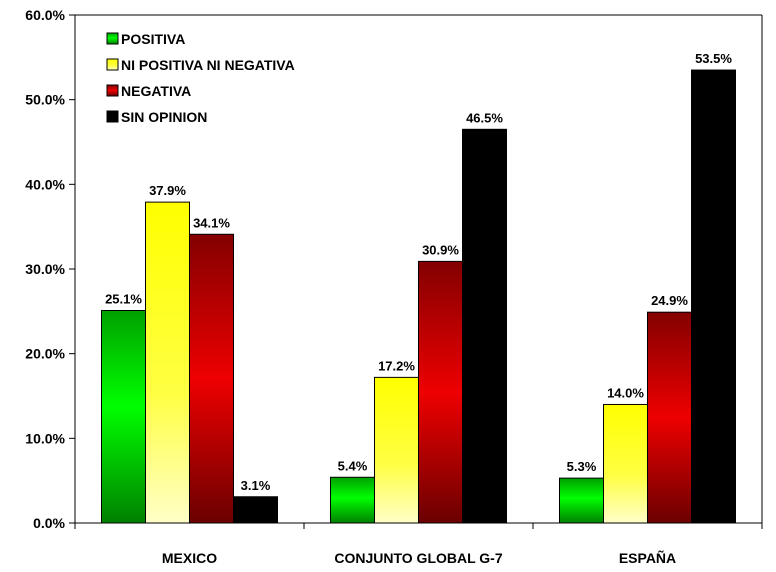 Image resolution: width=776 pixels, height=572 pixels. I want to click on x-category-label: ESPAÑA, so click(647, 557).